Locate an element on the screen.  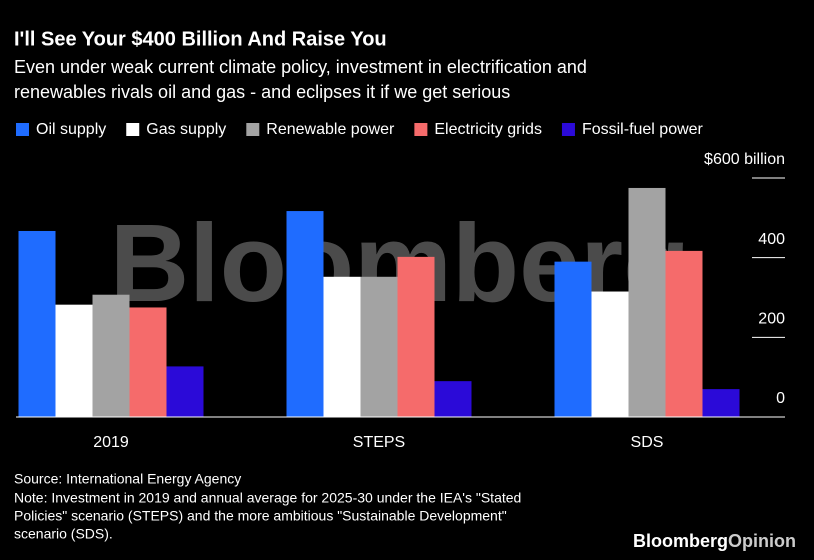
x-tick-label: 2019 is located at coordinates (111, 442).